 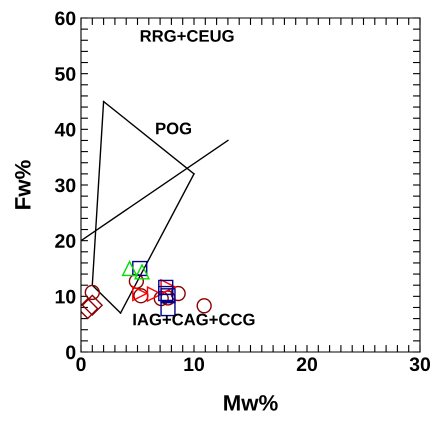 I want to click on x-tick-label: 20, so click(x=307, y=364).